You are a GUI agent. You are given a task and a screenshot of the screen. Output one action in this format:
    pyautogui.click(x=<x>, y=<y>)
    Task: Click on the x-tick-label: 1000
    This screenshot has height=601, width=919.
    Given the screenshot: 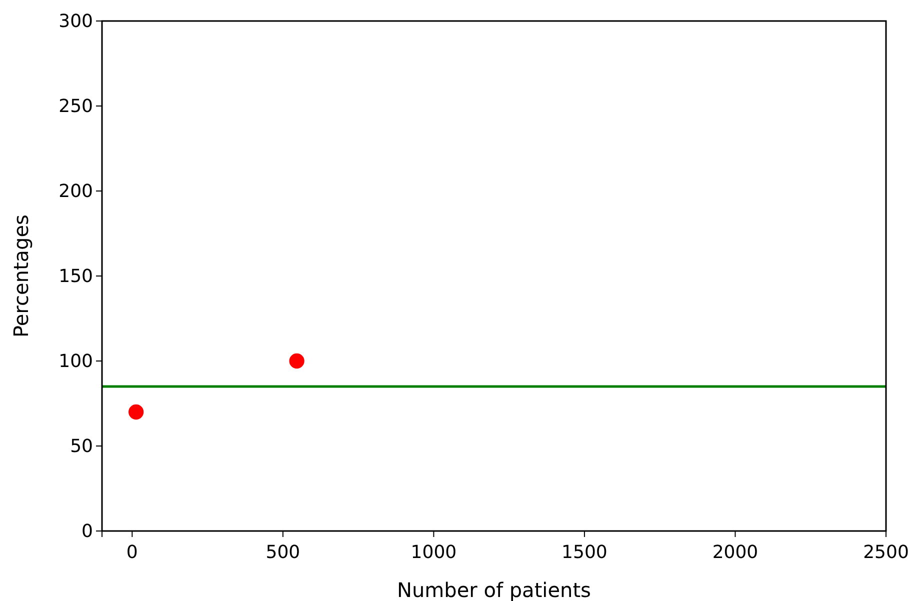 What is the action you would take?
    pyautogui.click(x=433, y=552)
    